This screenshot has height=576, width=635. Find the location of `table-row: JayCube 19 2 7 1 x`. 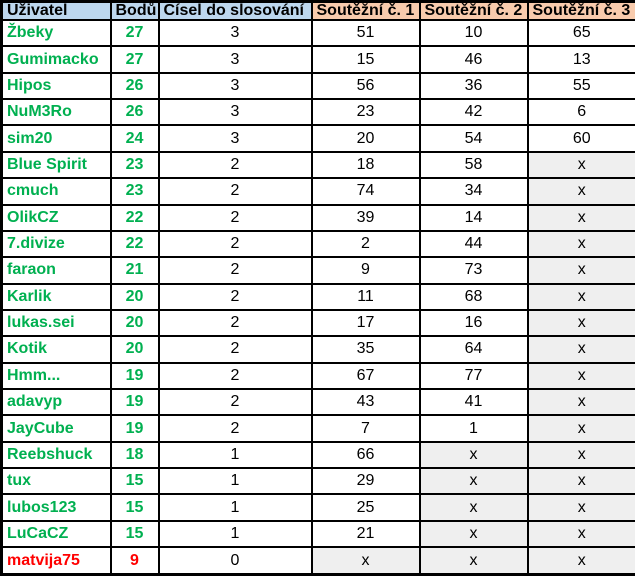

table-row: JayCube 19 2 7 1 x is located at coordinates (317, 428).